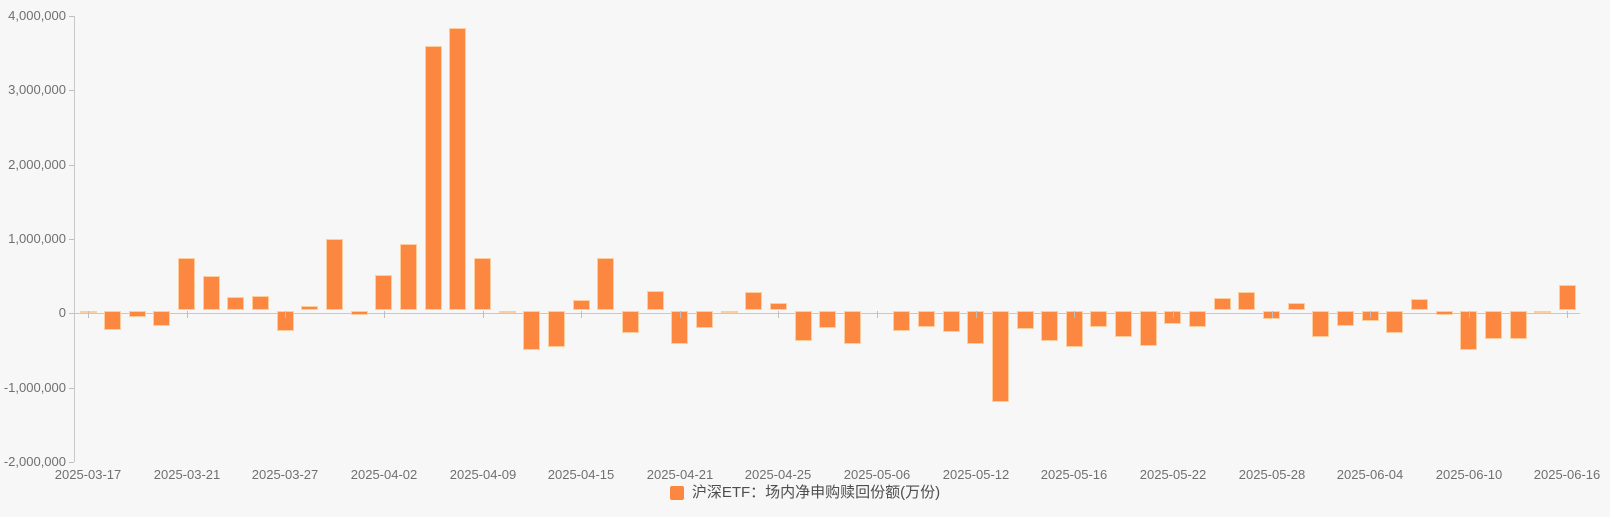 Image resolution: width=1610 pixels, height=517 pixels. What do you see at coordinates (88, 474) in the screenshot?
I see `x-axis-label: 2025-03-17` at bounding box center [88, 474].